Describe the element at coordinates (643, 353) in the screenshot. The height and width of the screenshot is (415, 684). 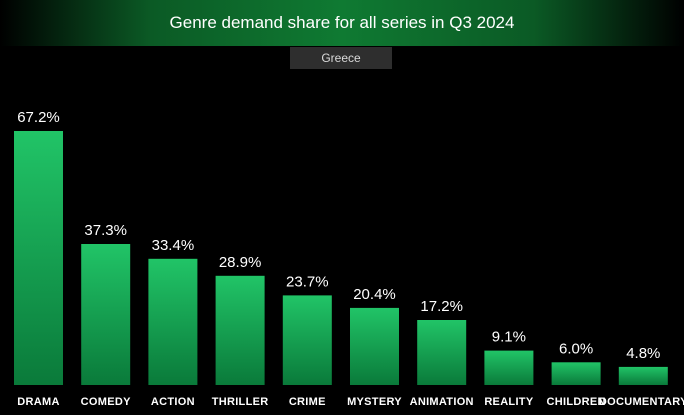
I see `value-label-documentary: 4.8%` at that location.